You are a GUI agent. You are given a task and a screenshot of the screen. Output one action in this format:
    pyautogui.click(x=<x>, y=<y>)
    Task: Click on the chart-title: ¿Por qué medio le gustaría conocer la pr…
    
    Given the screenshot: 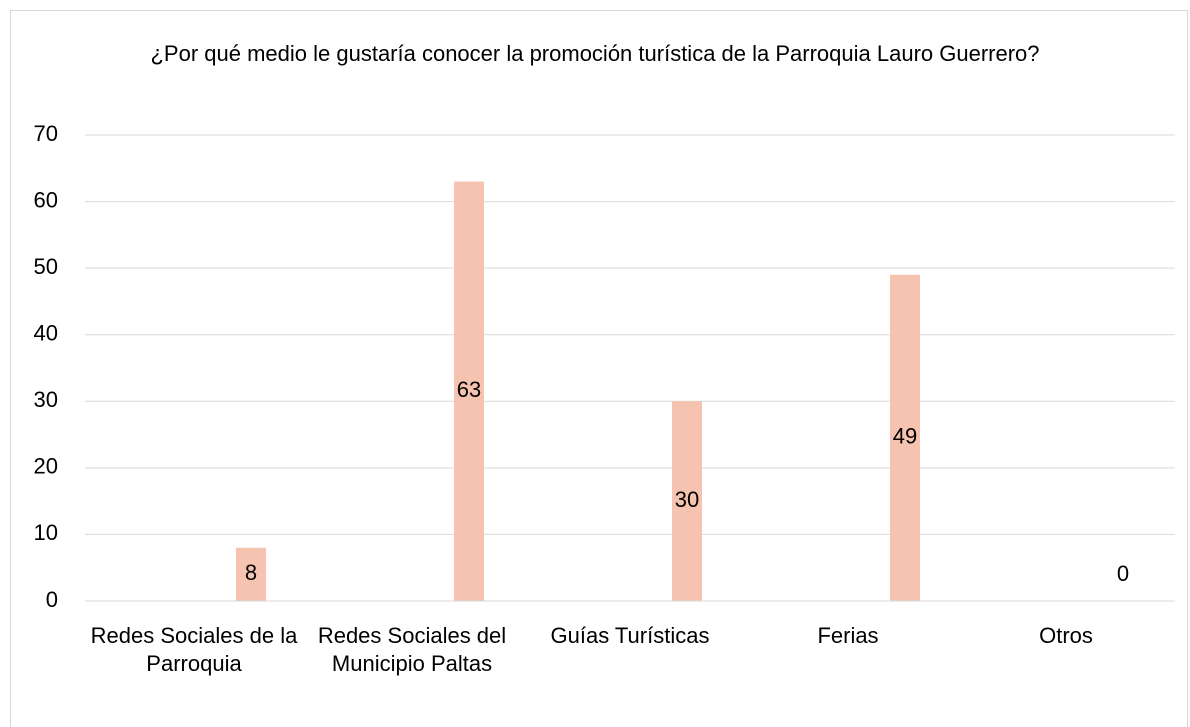 What is the action you would take?
    pyautogui.click(x=595, y=53)
    